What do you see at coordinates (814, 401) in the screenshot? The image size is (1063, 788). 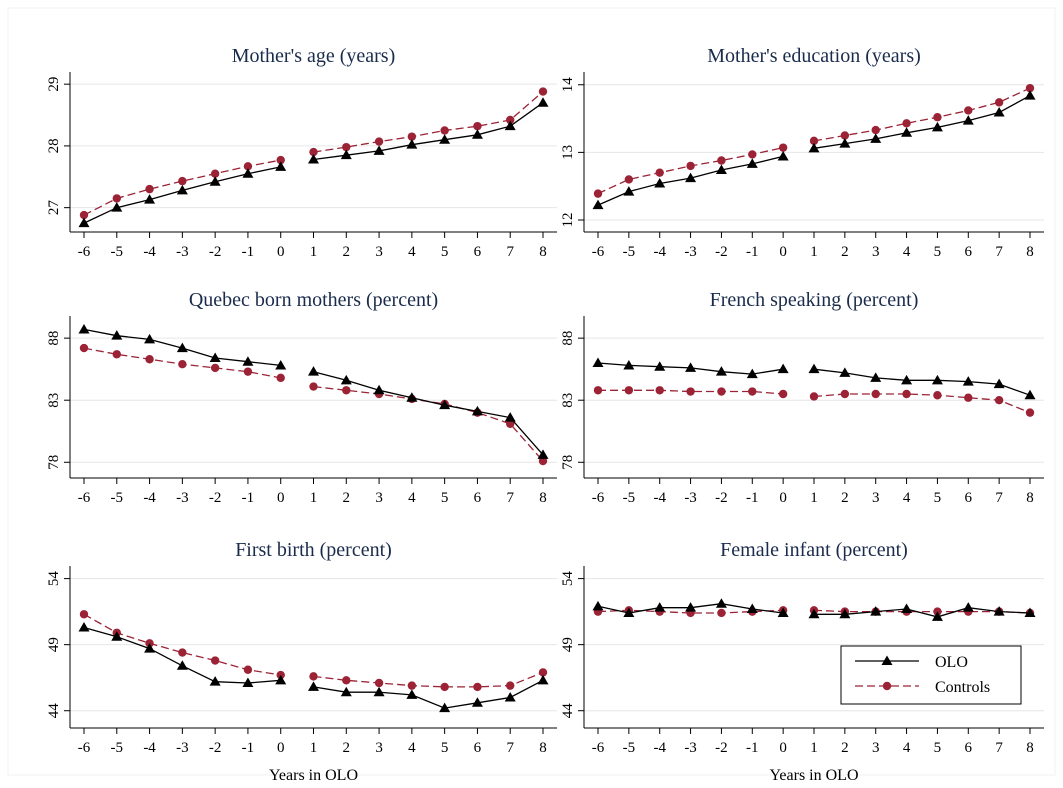 I see `series-controls` at bounding box center [814, 401].